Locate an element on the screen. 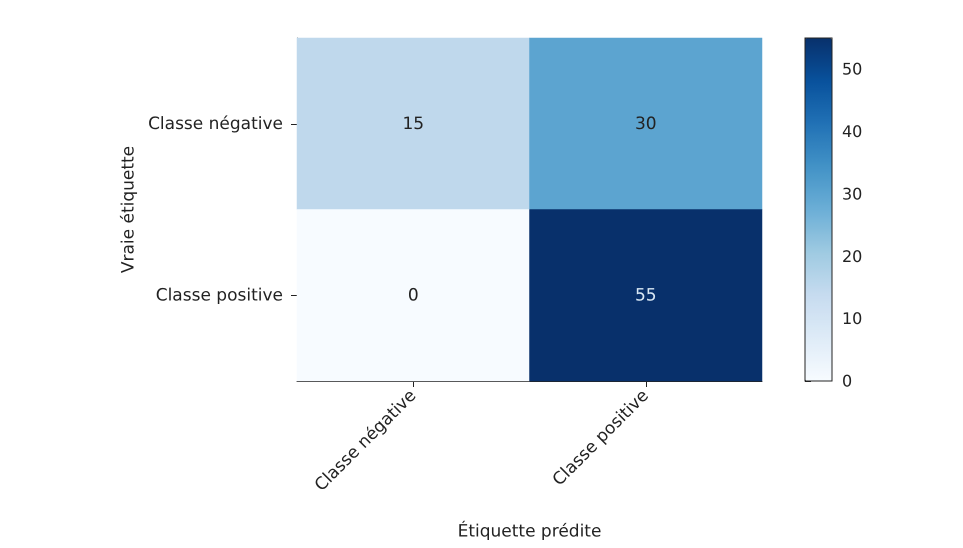 The height and width of the screenshot is (548, 963). color-bar-label: 50 is located at coordinates (852, 69).